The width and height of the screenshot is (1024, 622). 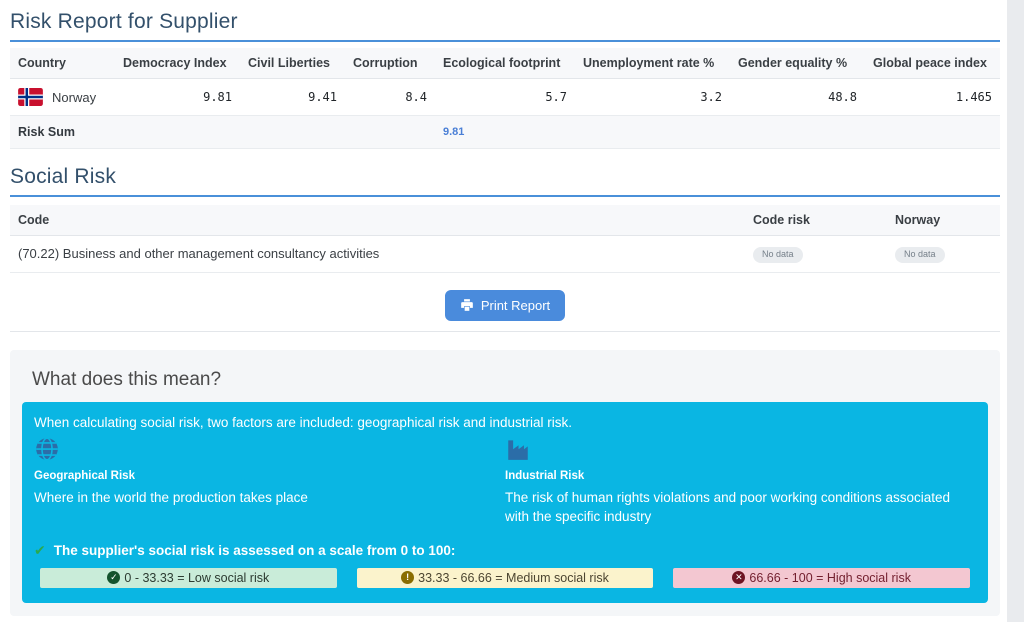 I want to click on col-header-ecological-footprint: Ecological footprint, so click(x=505, y=63).